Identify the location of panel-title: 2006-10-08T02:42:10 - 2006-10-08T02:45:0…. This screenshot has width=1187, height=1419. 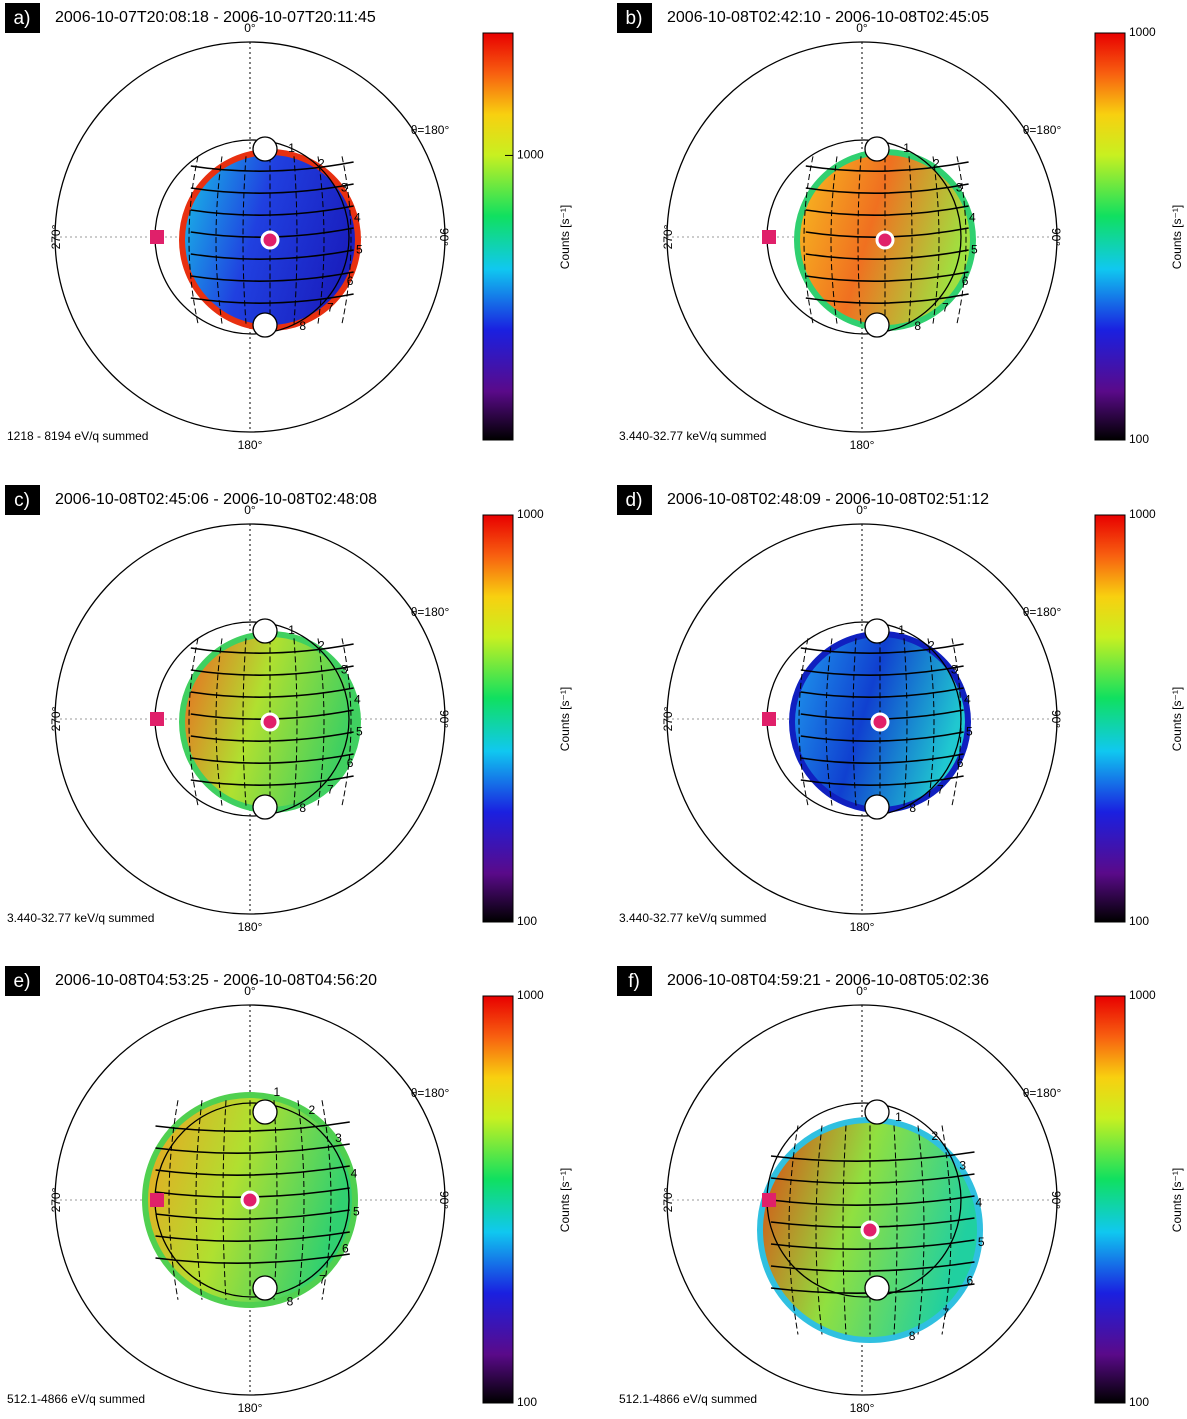
(828, 17).